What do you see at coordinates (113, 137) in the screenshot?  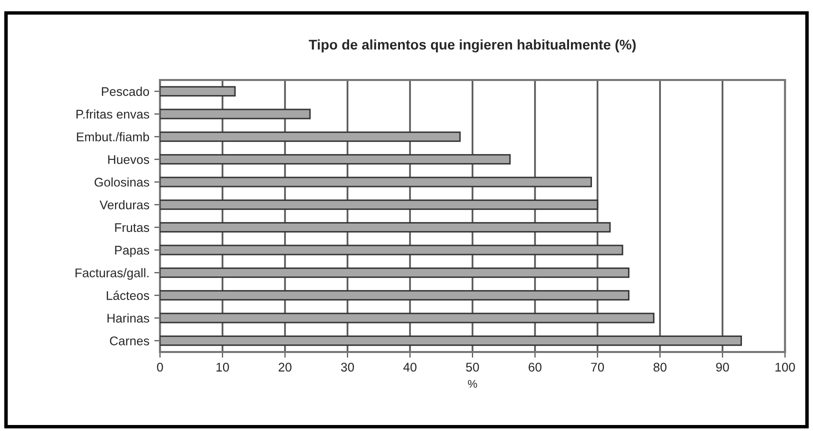 I see `y-tick-label: Embut./fiamb` at bounding box center [113, 137].